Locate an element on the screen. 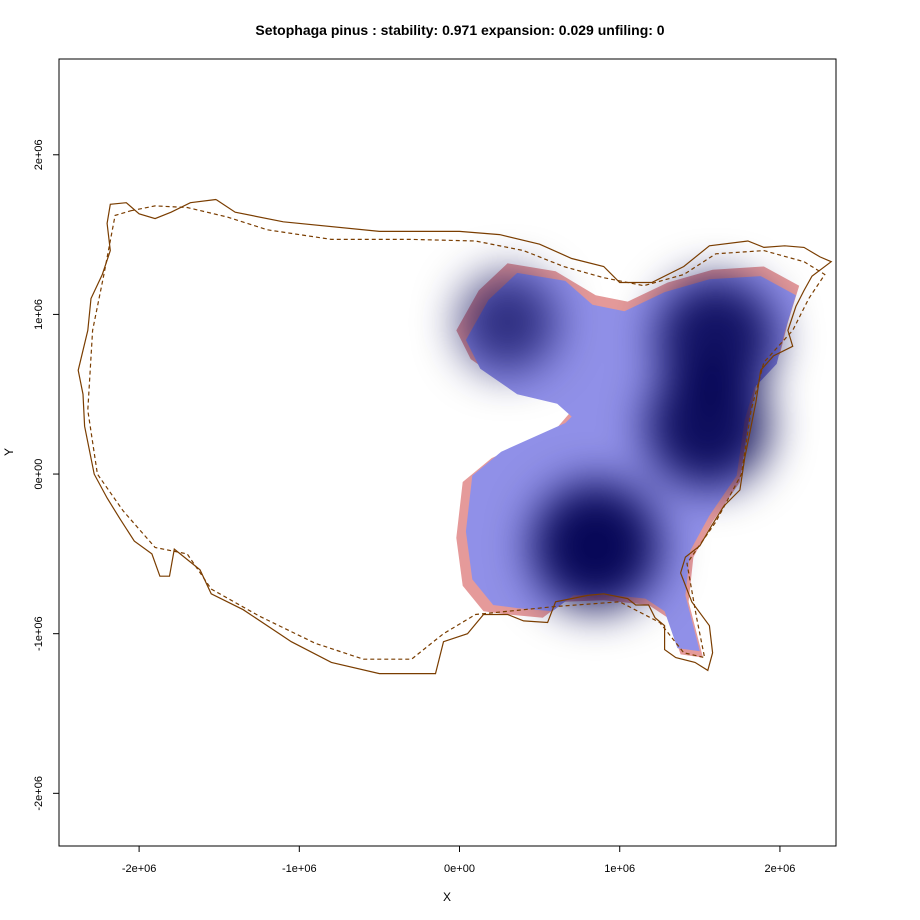 The image size is (920, 920). y-tick-label: 0e+00 is located at coordinates (39, 474).